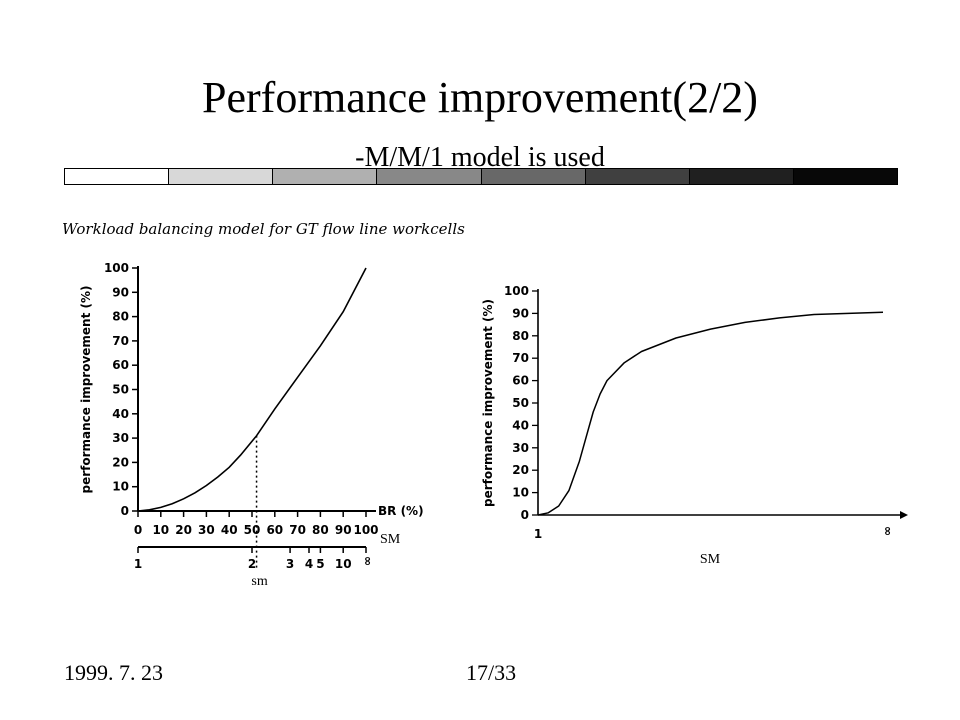  What do you see at coordinates (401, 511) in the screenshot?
I see `x-axis-label: BR (%)` at bounding box center [401, 511].